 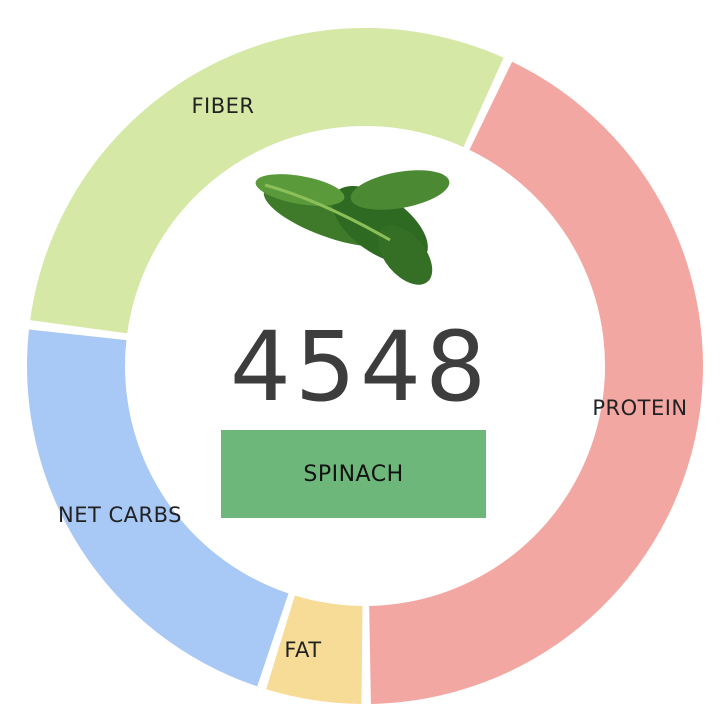 What do you see at coordinates (639, 408) in the screenshot?
I see `label-protein: PROTEIN` at bounding box center [639, 408].